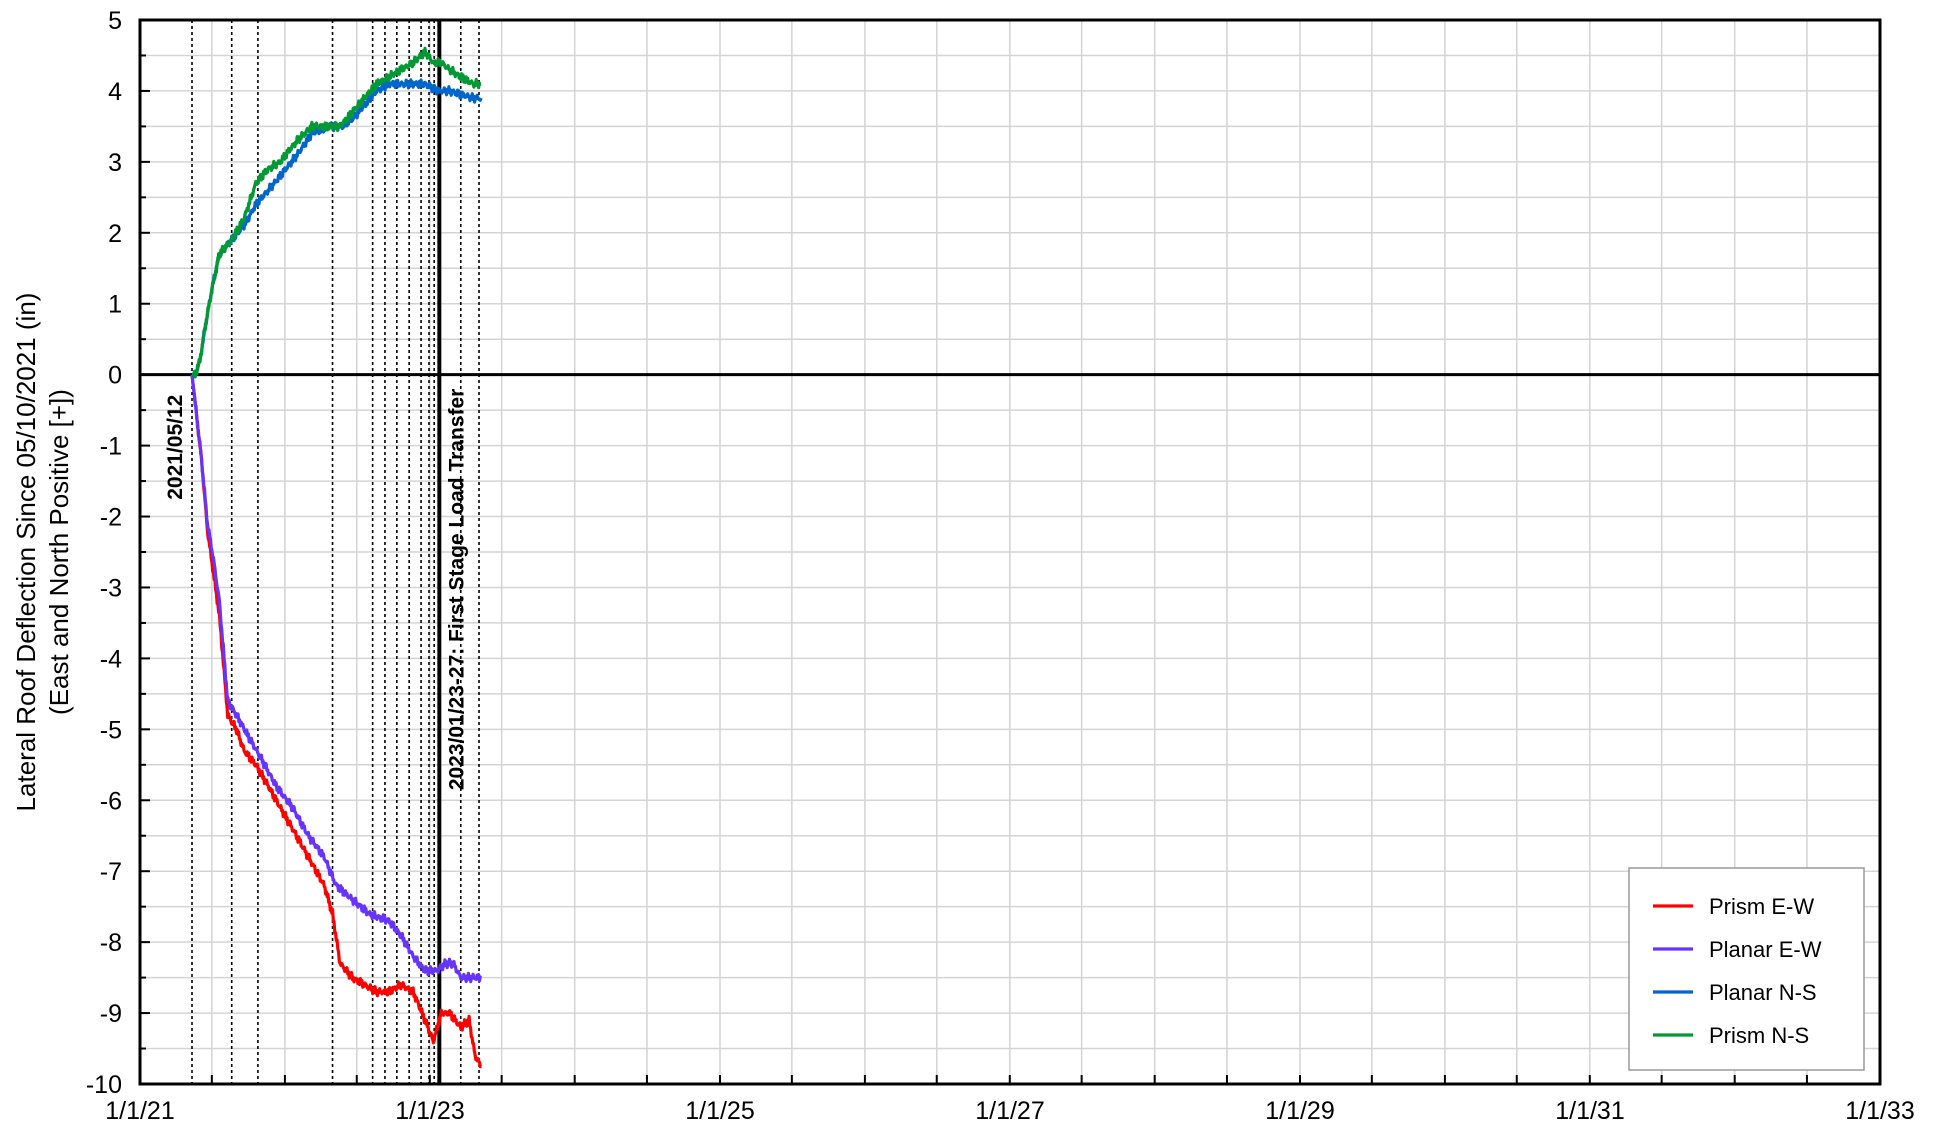 Image resolution: width=1938 pixels, height=1128 pixels. I want to click on y-tick-label: 2, so click(115, 234).